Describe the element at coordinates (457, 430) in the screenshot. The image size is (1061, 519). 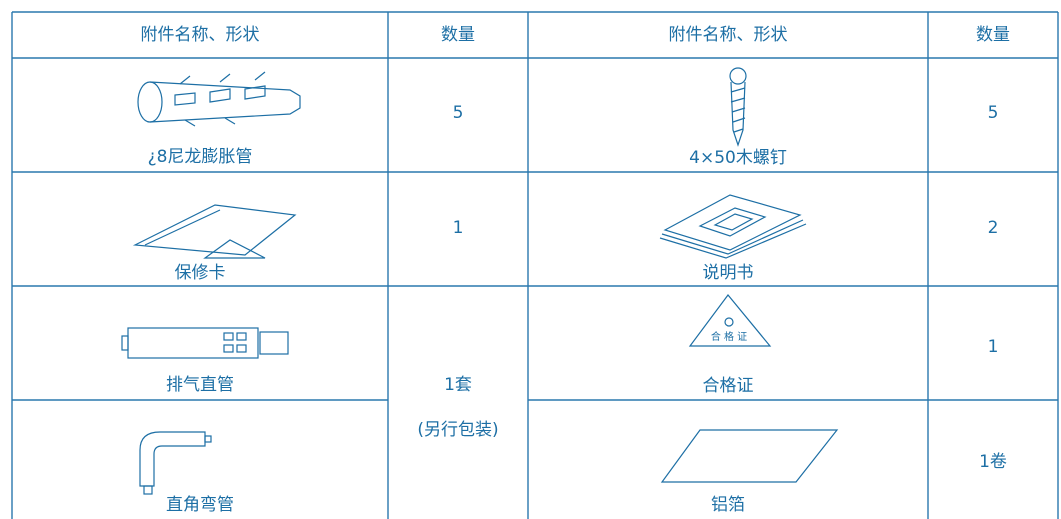
I see `item-quantity-note: (另行包装)` at that location.